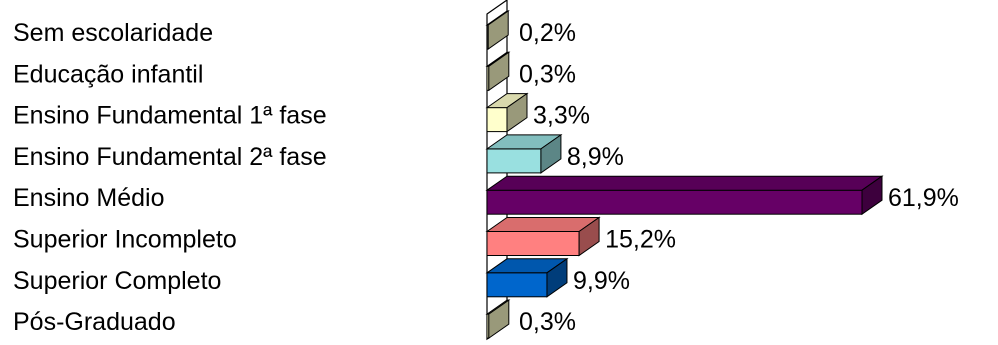 This screenshot has height=345, width=998. Describe the element at coordinates (547, 33) in the screenshot. I see `value-label: 0,2%` at that location.